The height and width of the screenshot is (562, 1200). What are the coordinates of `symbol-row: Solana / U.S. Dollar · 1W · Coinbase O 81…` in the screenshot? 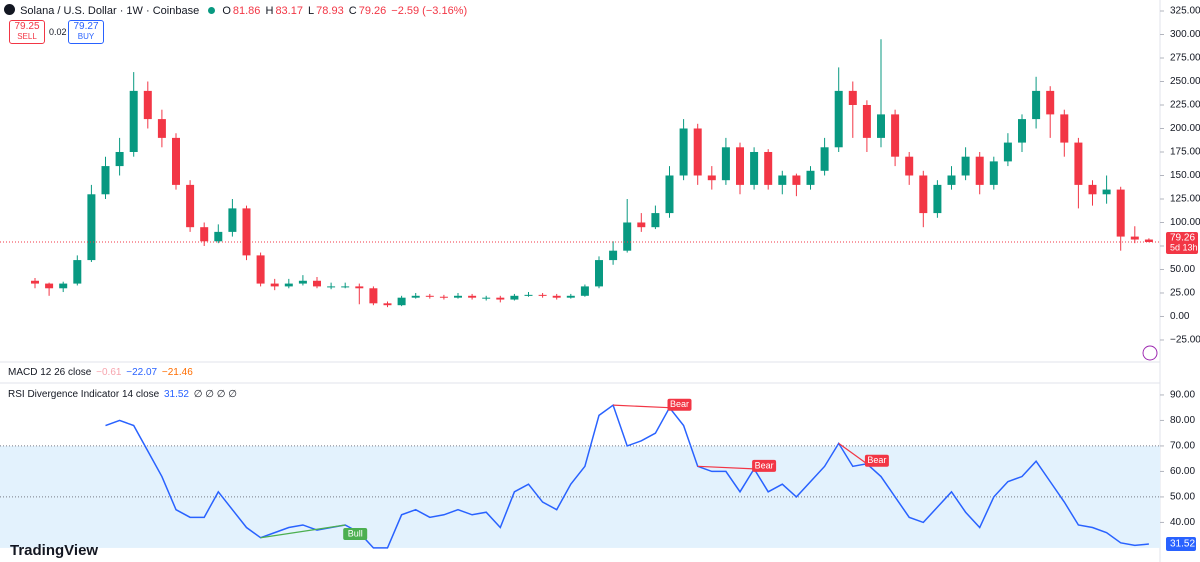 It's located at (236, 10).